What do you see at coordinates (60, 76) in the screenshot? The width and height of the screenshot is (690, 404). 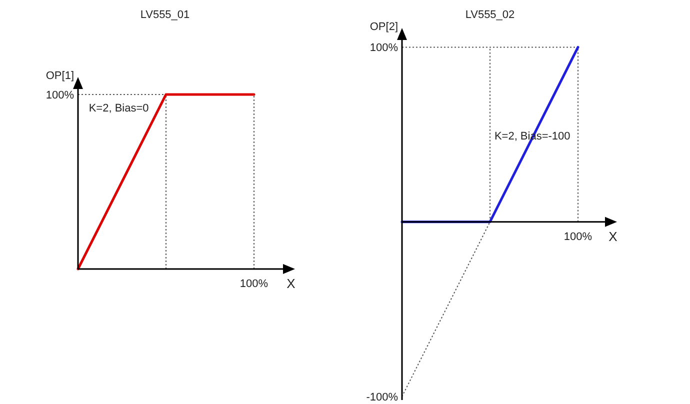 I see `y-axis-title: OP[1]` at bounding box center [60, 76].